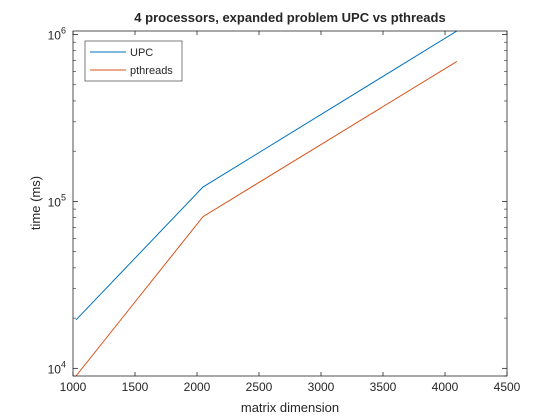 The width and height of the screenshot is (560, 420). What do you see at coordinates (57, 34) in the screenshot?
I see `y-tick-label: 10⁶` at bounding box center [57, 34].